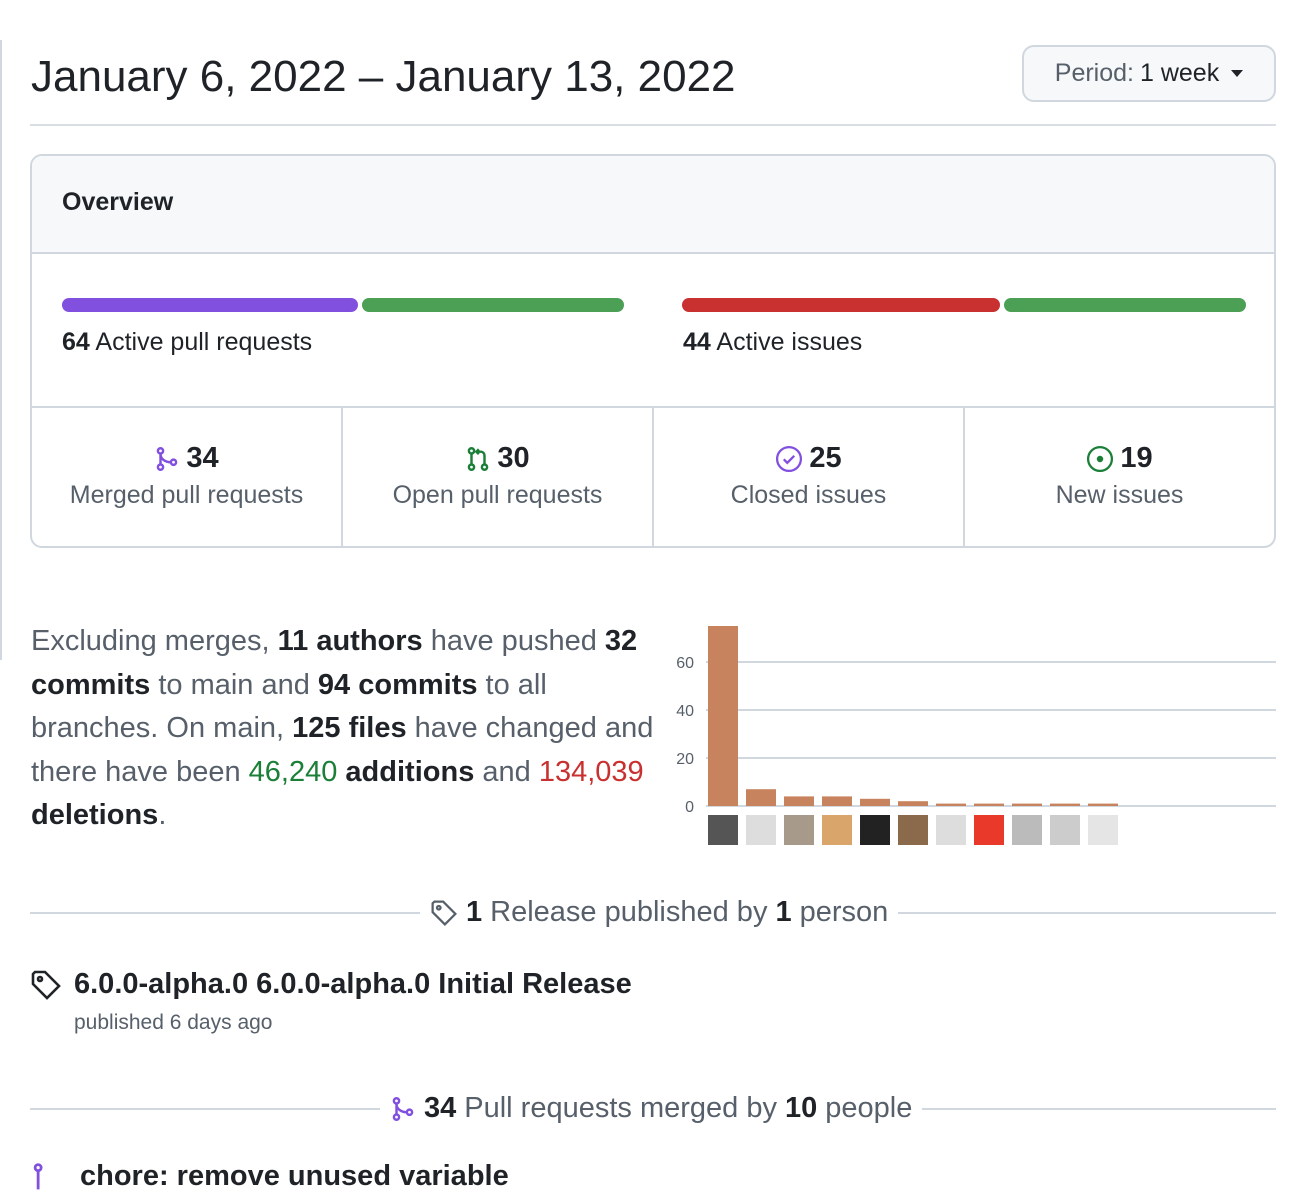  I want to click on stat-open-prs: 30 Open pull requests, so click(498, 477).